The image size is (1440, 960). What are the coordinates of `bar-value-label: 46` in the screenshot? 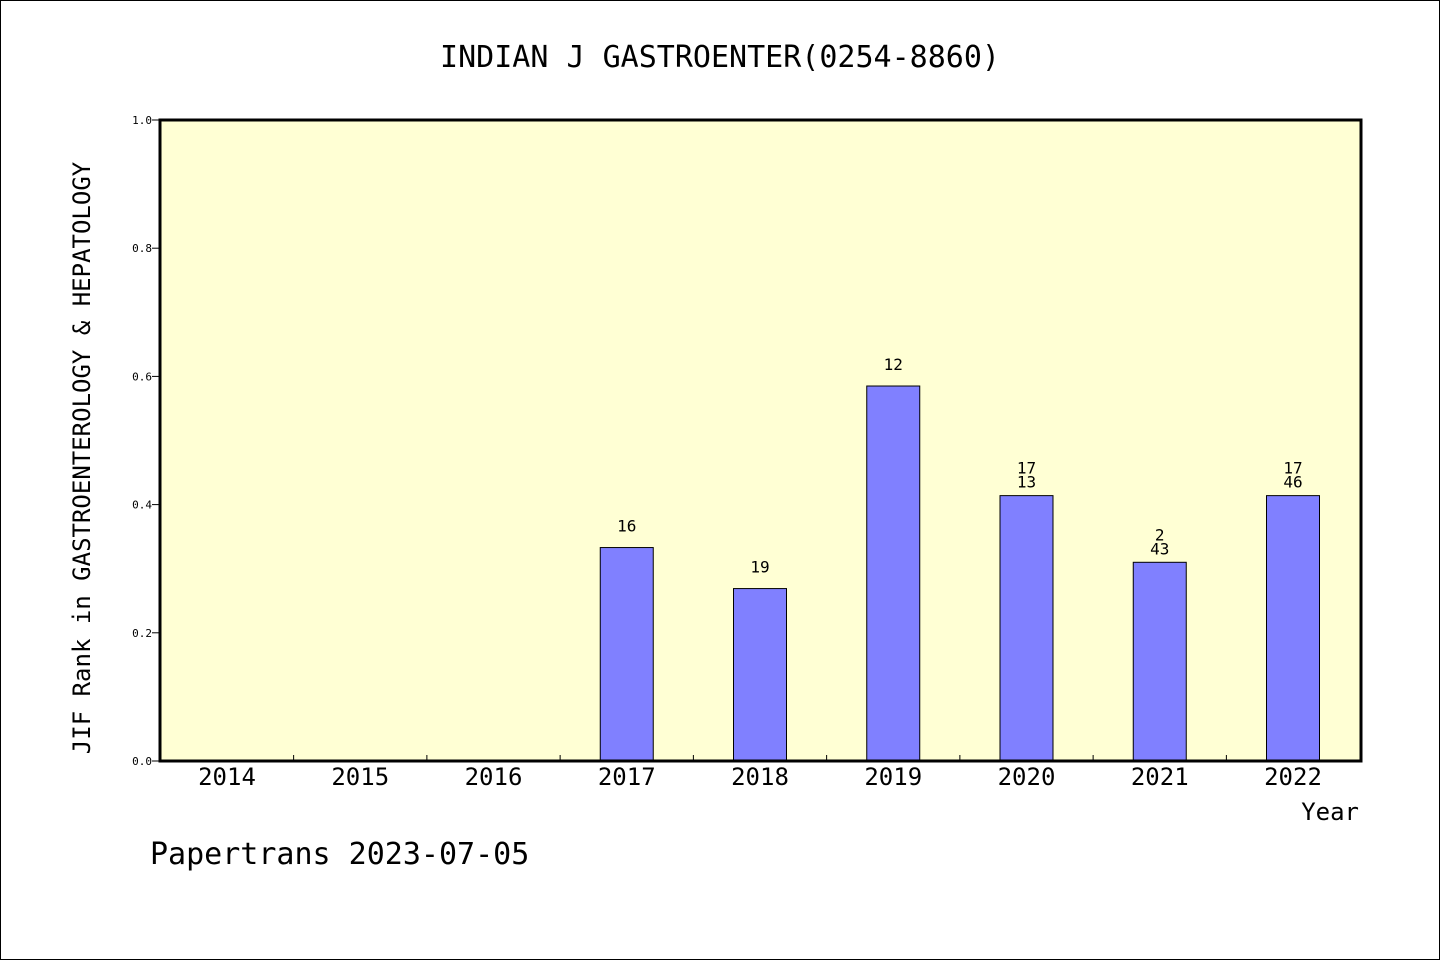 It's located at (1292, 482).